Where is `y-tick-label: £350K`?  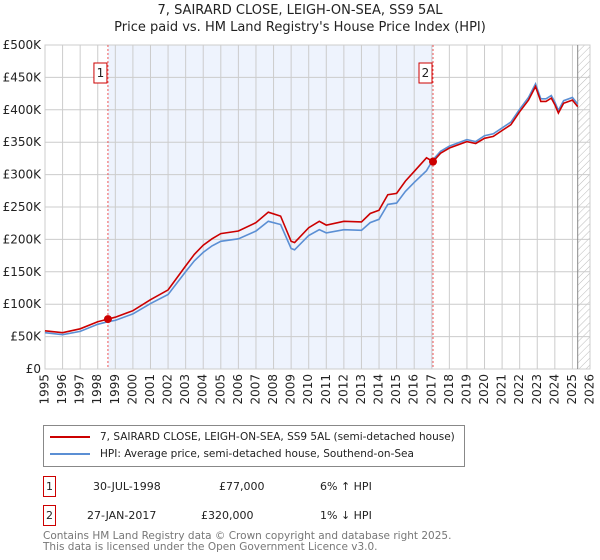
y-tick-label: £350K is located at coordinates (23, 142).